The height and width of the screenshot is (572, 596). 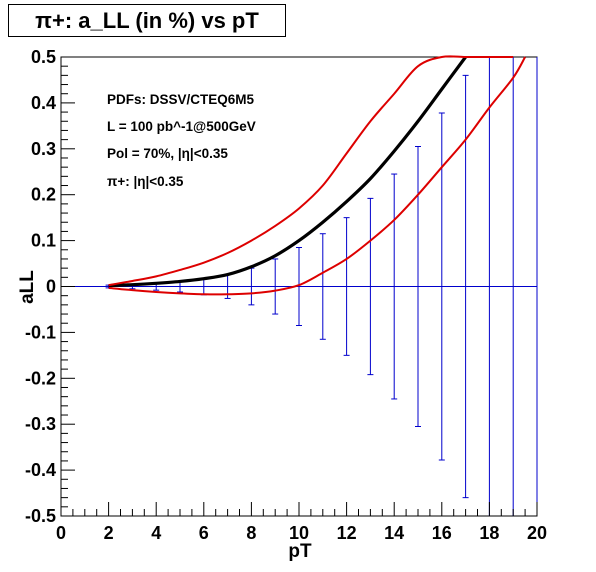 What do you see at coordinates (347, 533) in the screenshot?
I see `x-tick-label: 12` at bounding box center [347, 533].